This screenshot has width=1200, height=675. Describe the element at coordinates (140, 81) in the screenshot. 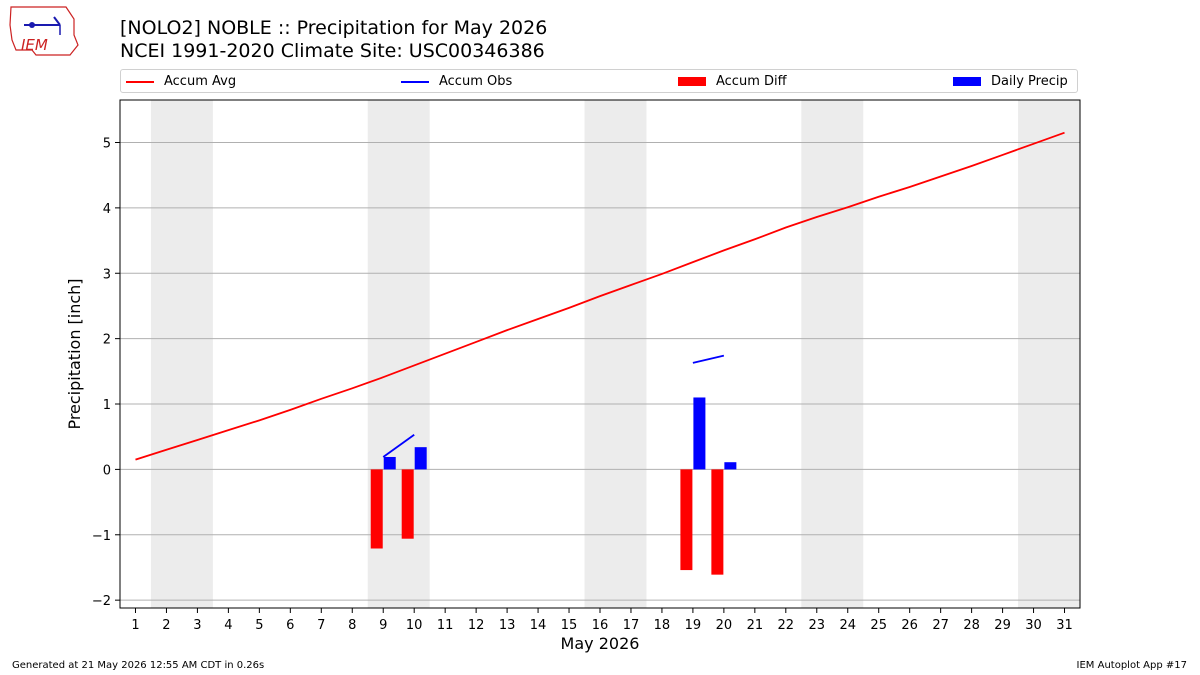

I see `legend-swatch-accum-avg` at that location.